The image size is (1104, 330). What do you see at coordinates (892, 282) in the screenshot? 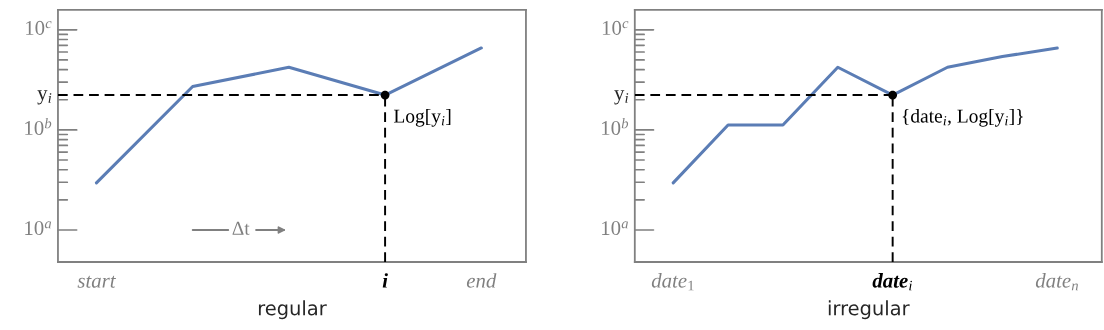
I see `x-tick-label: date$_{i}$` at bounding box center [892, 282].